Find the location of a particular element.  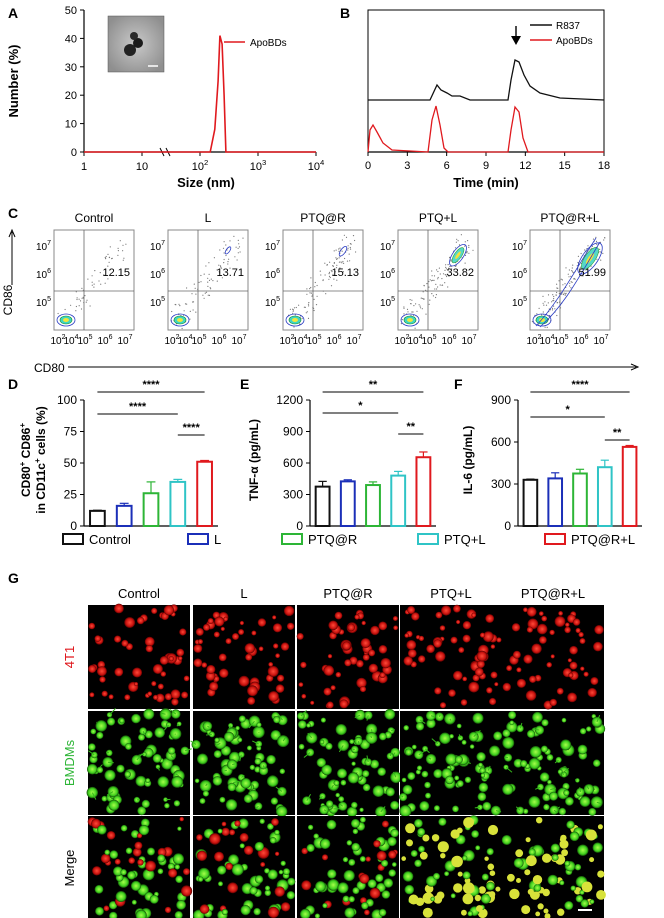

flow-ytick-label: 107 is located at coordinates (272, 246).